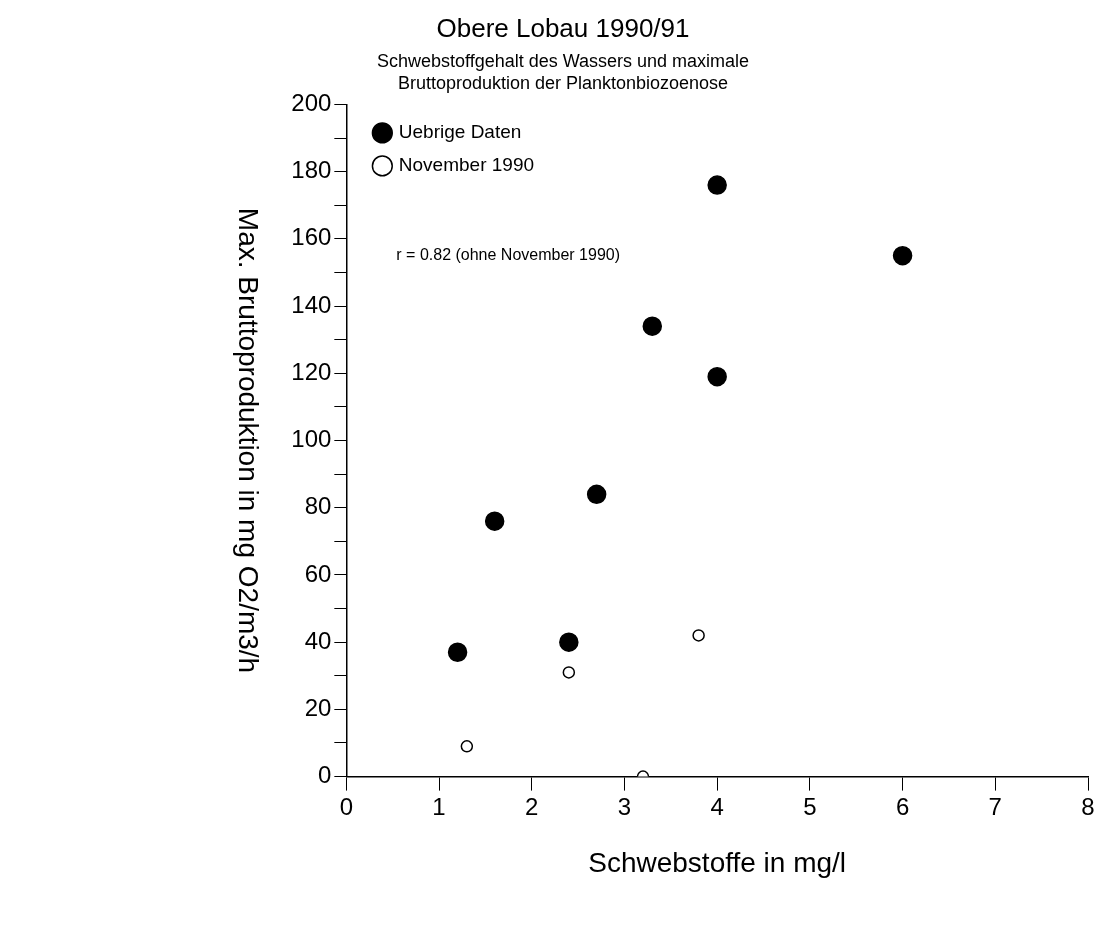  I want to click on x-tick-label: 6, so click(902, 806).